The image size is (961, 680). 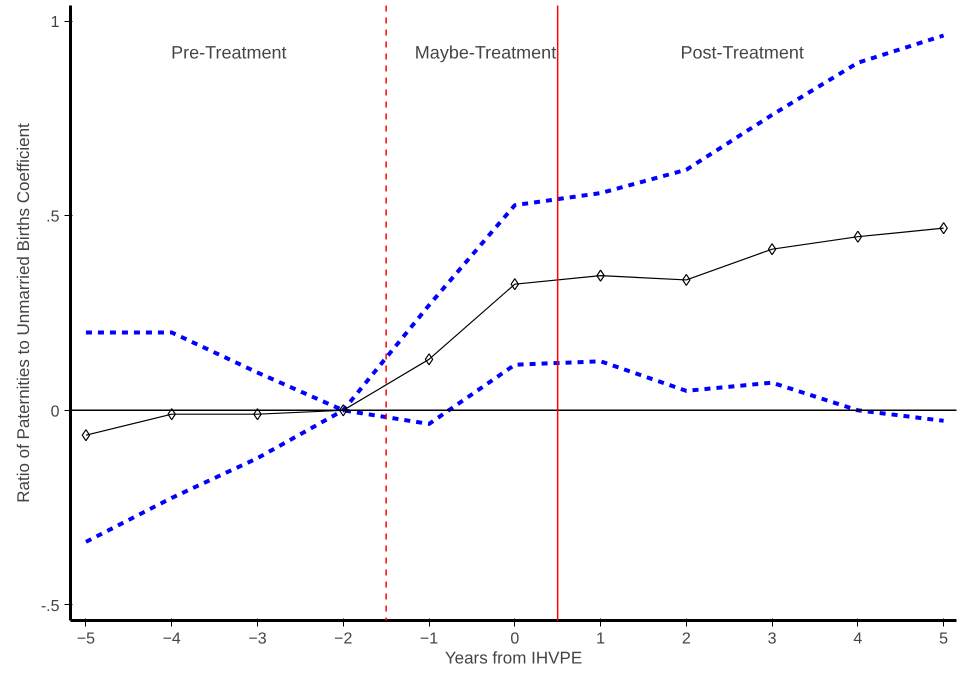 I want to click on x-tick-label: −3, so click(x=257, y=639).